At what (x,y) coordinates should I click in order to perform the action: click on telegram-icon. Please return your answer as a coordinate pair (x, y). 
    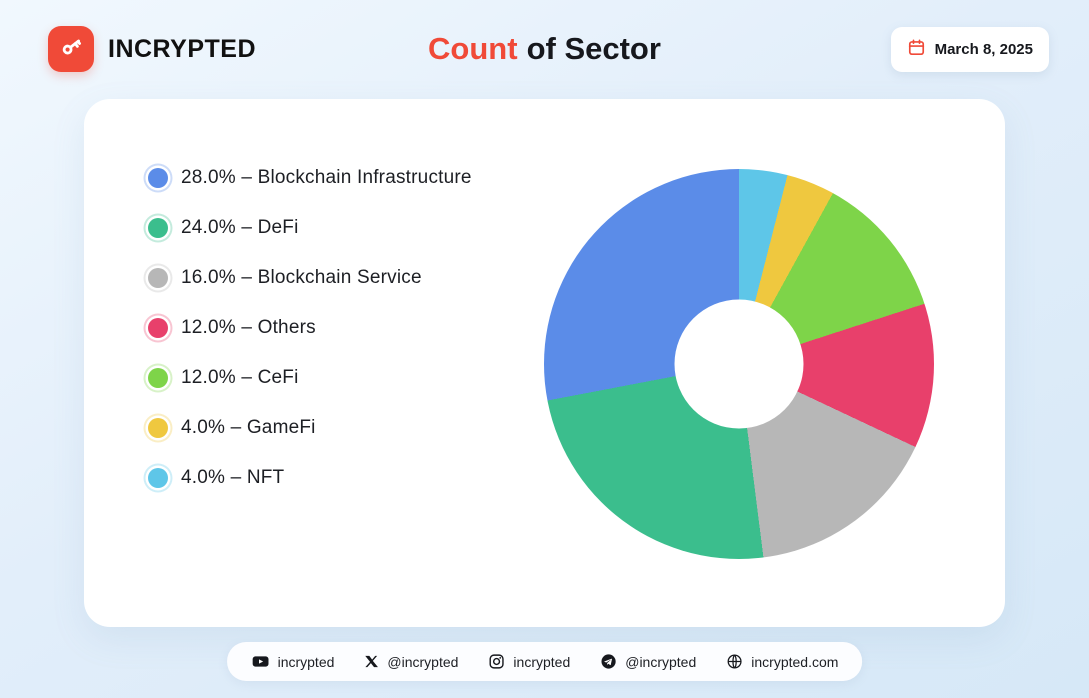
    Looking at the image, I should click on (608, 661).